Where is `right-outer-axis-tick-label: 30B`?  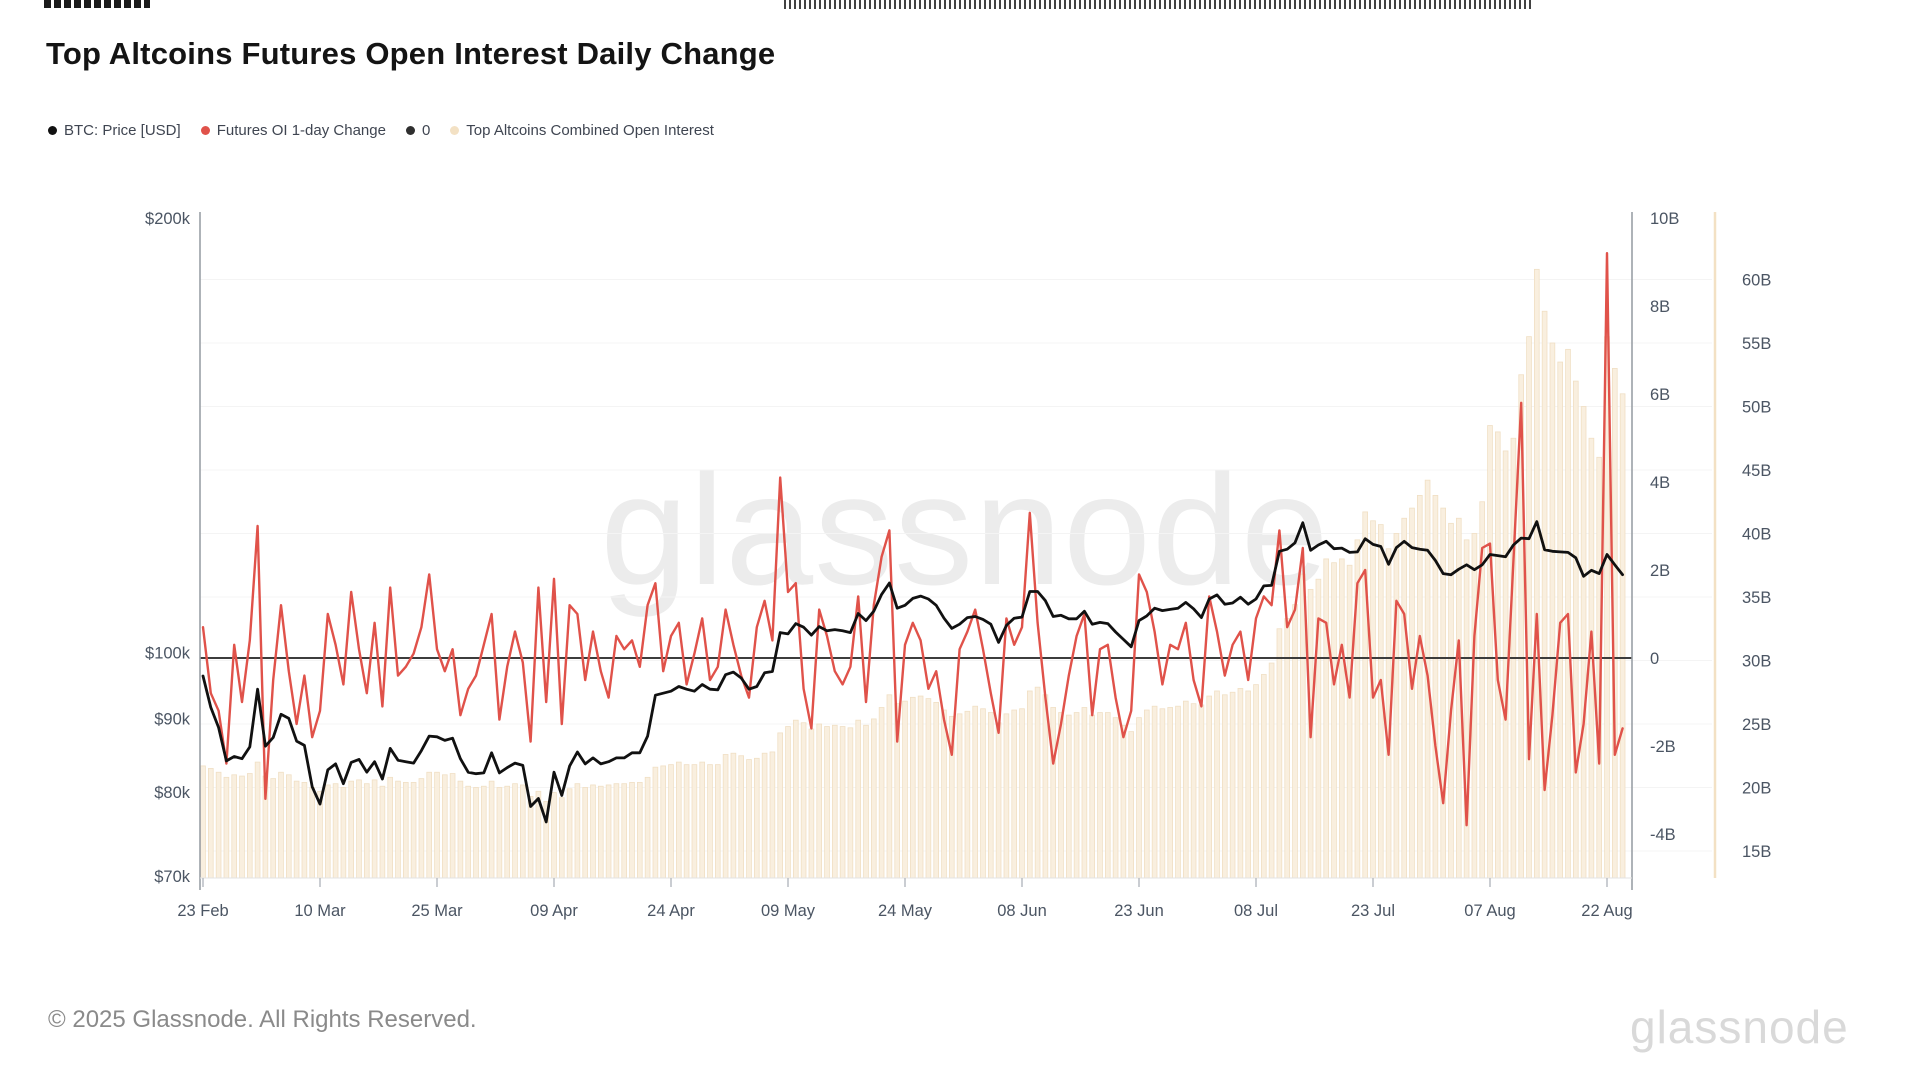 right-outer-axis-tick-label: 30B is located at coordinates (1756, 662).